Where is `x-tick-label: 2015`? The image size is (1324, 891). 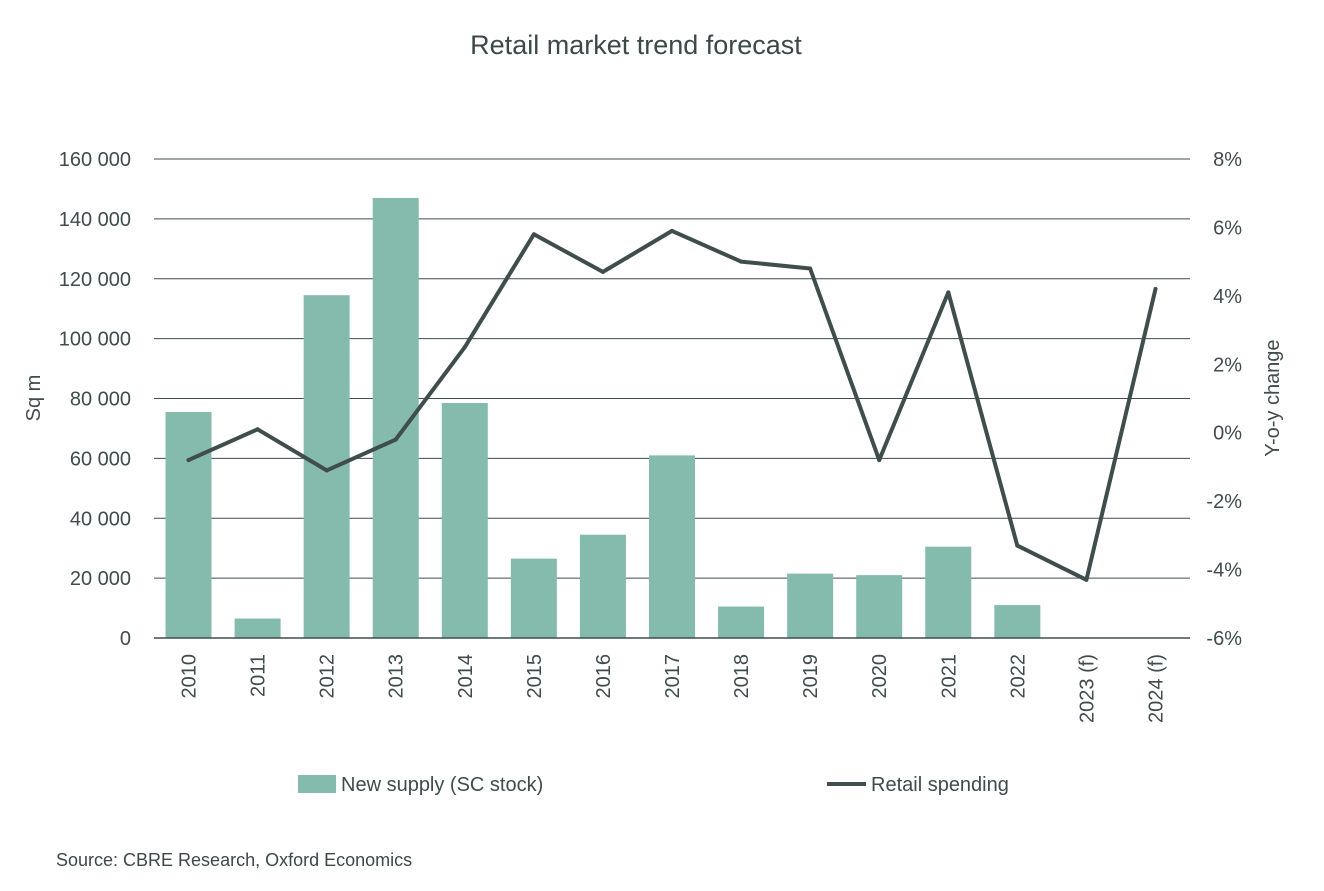
x-tick-label: 2015 is located at coordinates (535, 676).